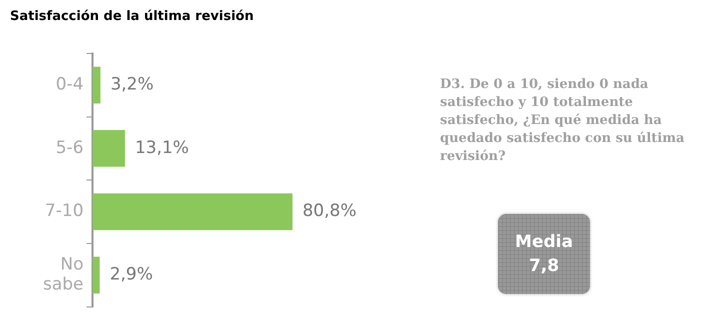 The image size is (722, 328). Describe the element at coordinates (544, 254) in the screenshot. I see `tile: Media 7,8` at that location.